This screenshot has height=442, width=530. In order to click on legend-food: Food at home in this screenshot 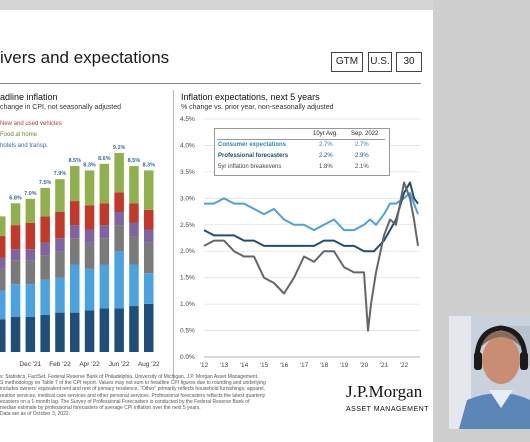, I will do `click(19, 135)`.